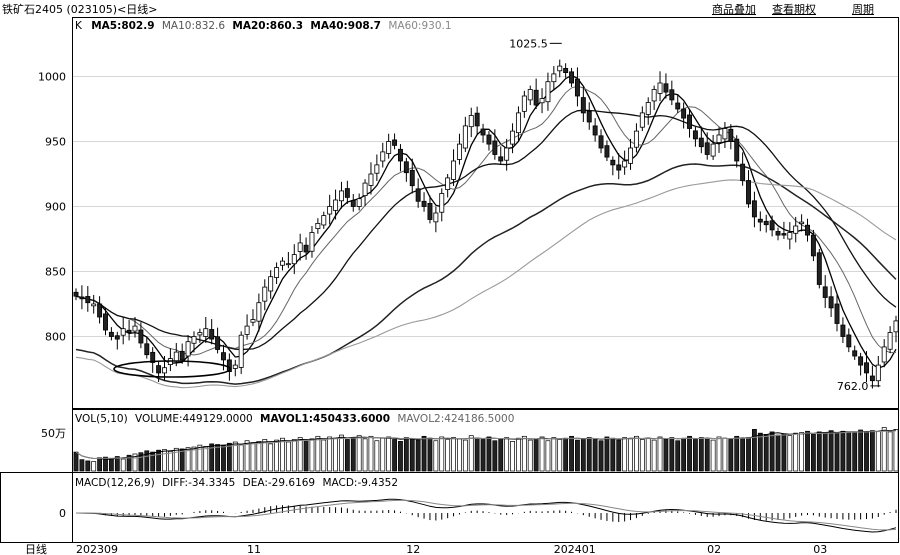 This screenshot has width=900, height=555. I want to click on volume-bars, so click(486, 449).